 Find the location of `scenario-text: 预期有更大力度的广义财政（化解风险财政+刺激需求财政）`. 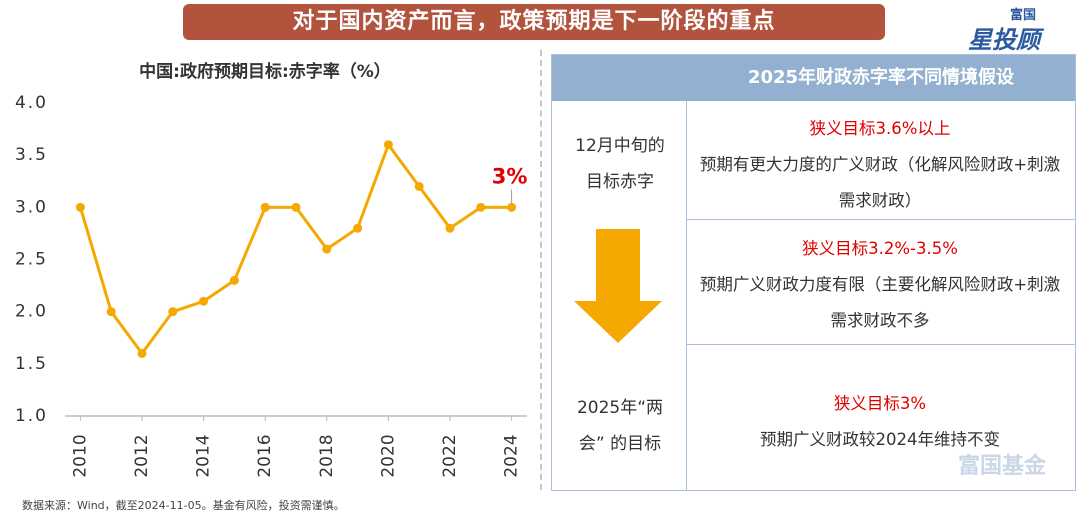

scenario-text: 预期有更大力度的广义财政（化解风险财政+刺激需求财政） is located at coordinates (880, 182).